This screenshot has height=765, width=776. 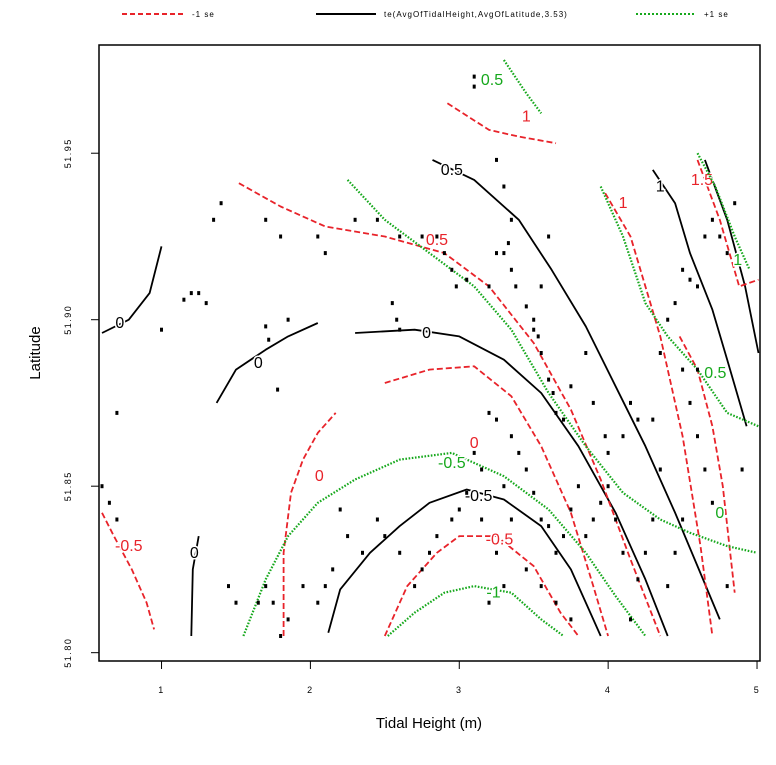 What do you see at coordinates (716, 14) in the screenshot?
I see `legend-label-plus-se: +1 se` at bounding box center [716, 14].